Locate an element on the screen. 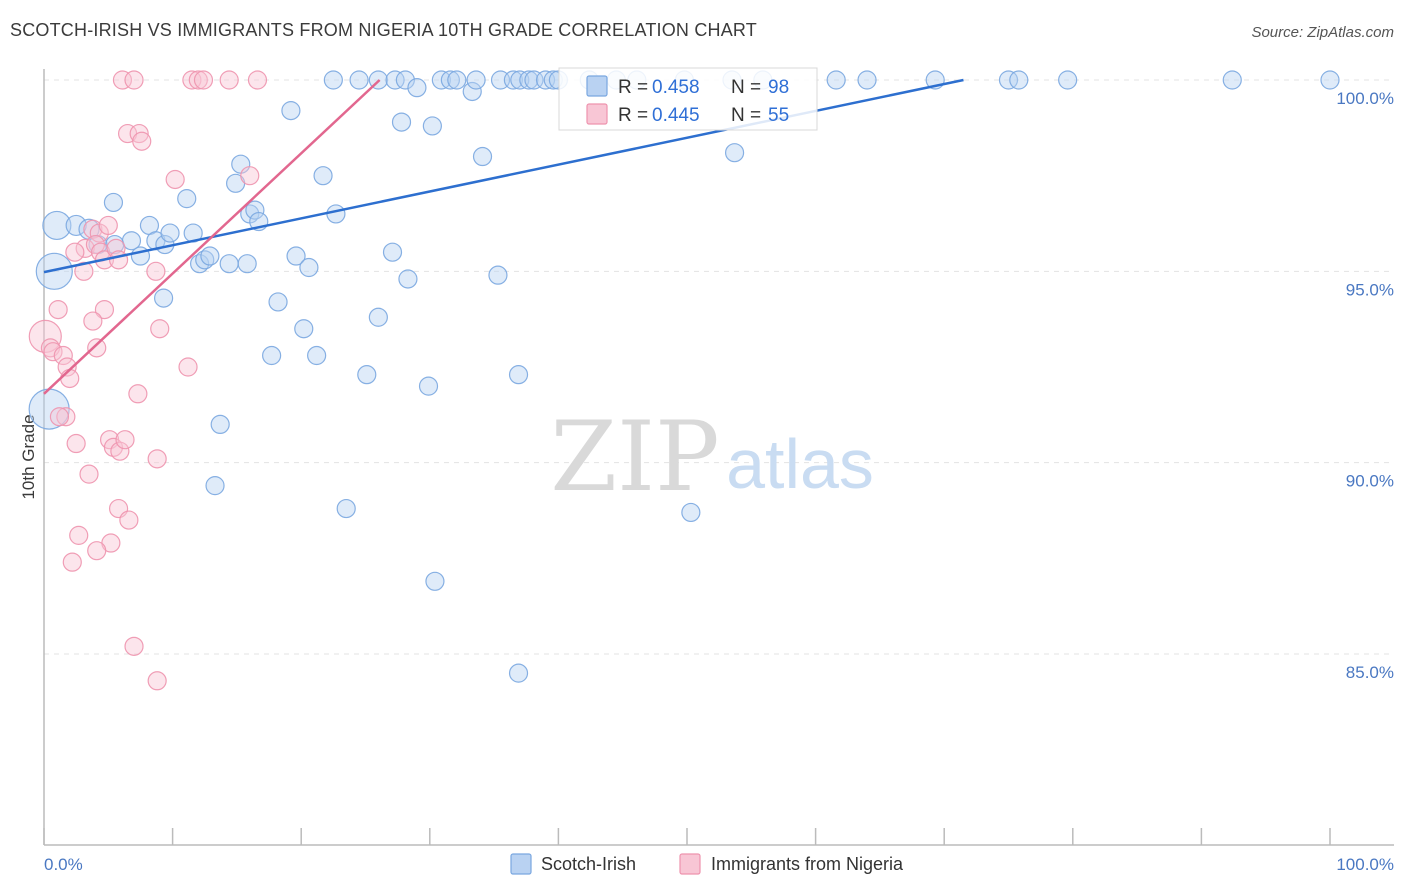  y-tick-label-100: 100.0% is located at coordinates (1365, 98).